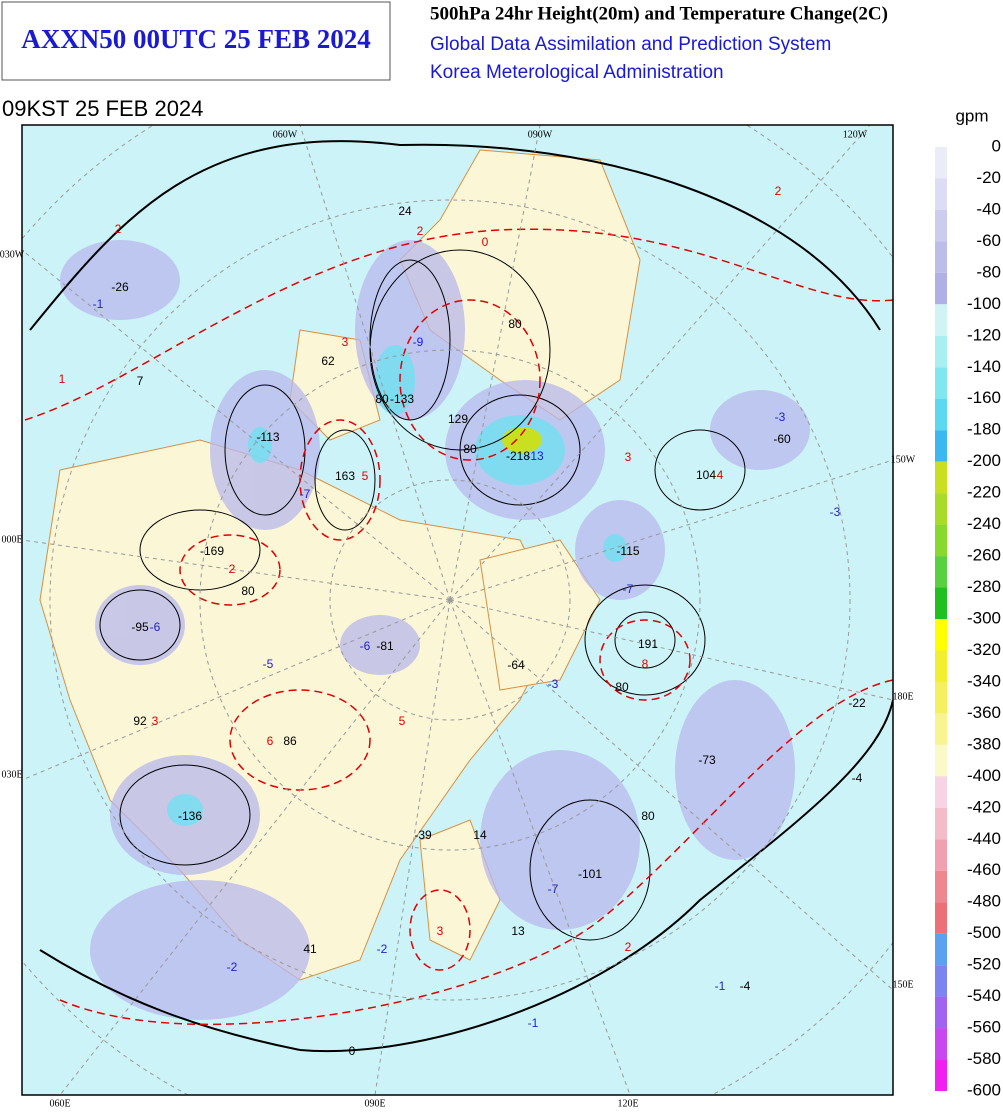  I want to click on colorbar-tick-label: -220, so click(984, 492).